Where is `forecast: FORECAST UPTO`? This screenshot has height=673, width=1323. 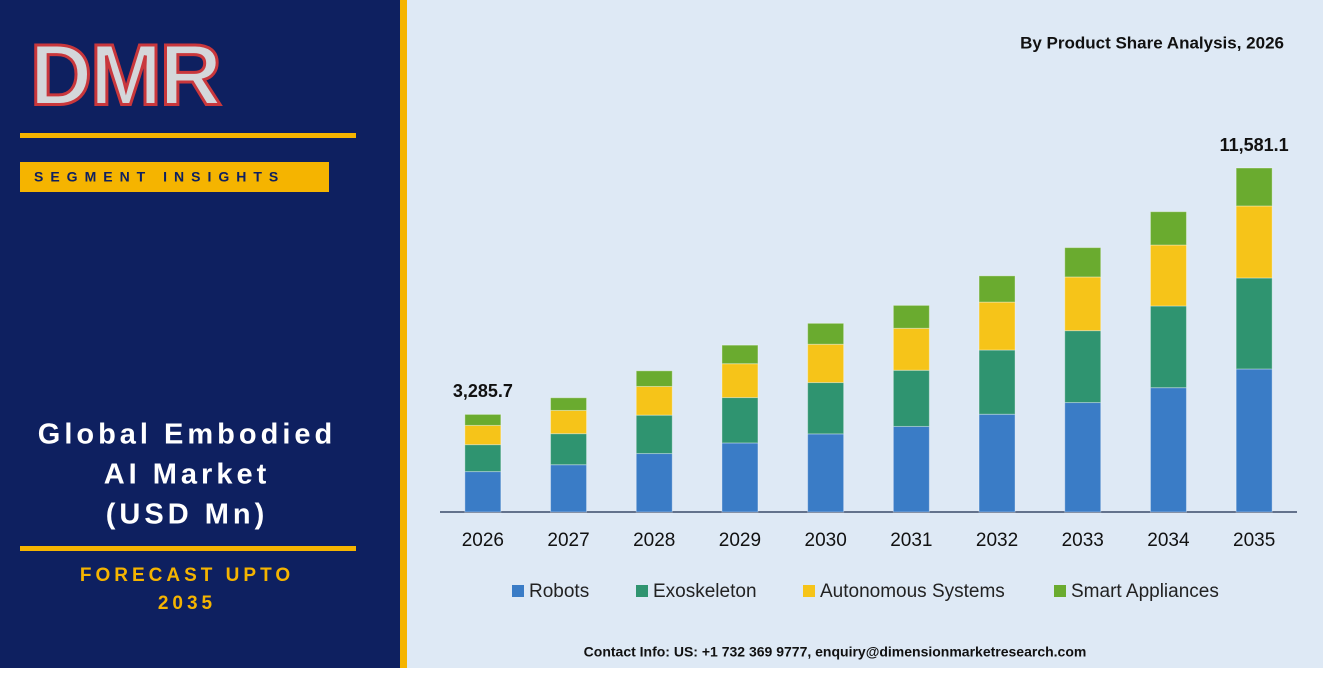 forecast: FORECAST UPTO is located at coordinates (187, 575).